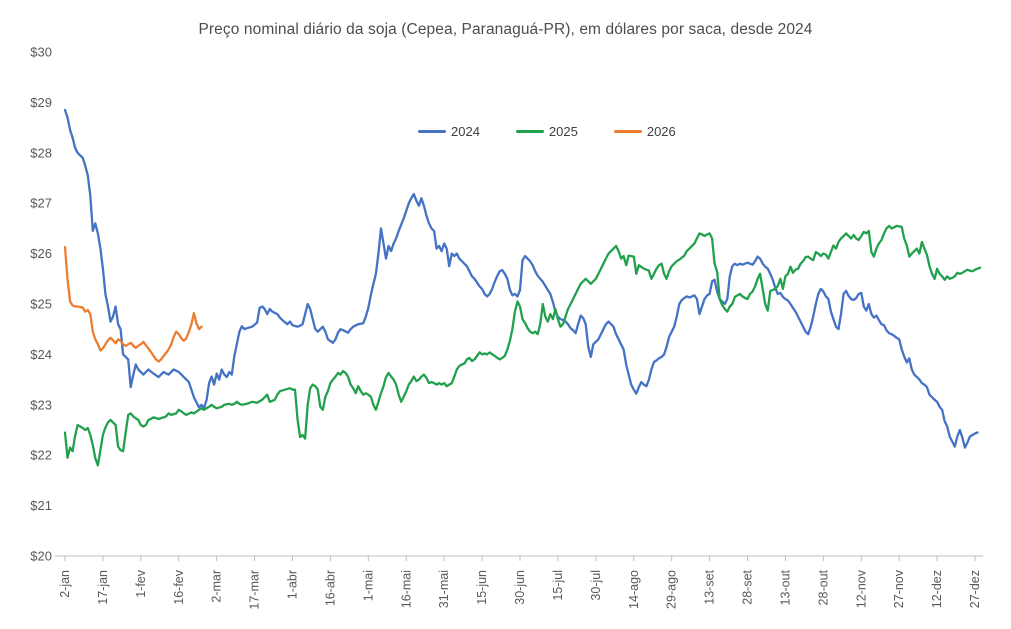 The width and height of the screenshot is (1011, 629). Describe the element at coordinates (330, 588) in the screenshot. I see `x-axis-tick-label: 16-abr` at that location.